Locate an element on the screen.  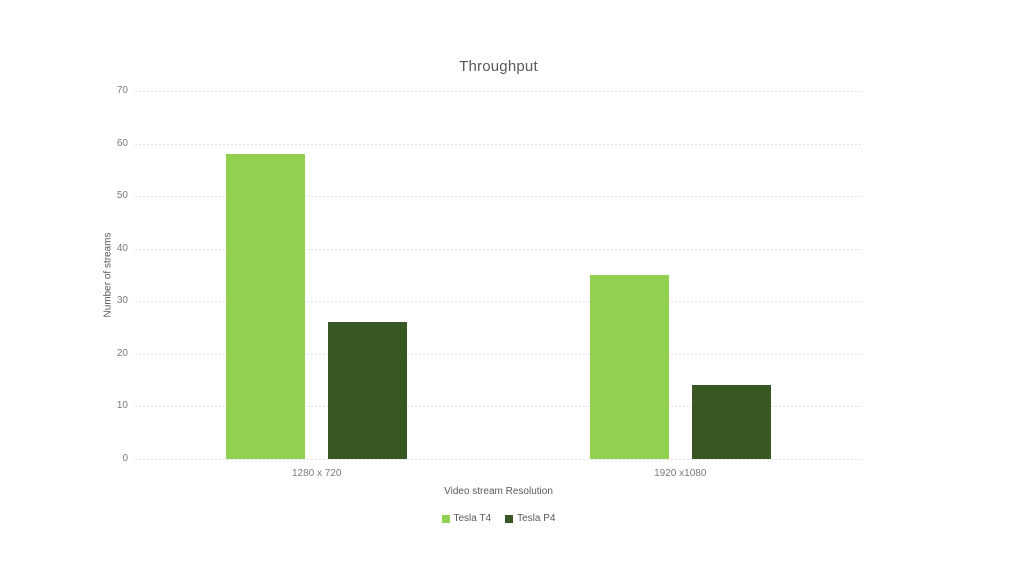
y-tick-label-70: 70 is located at coordinates (122, 90).